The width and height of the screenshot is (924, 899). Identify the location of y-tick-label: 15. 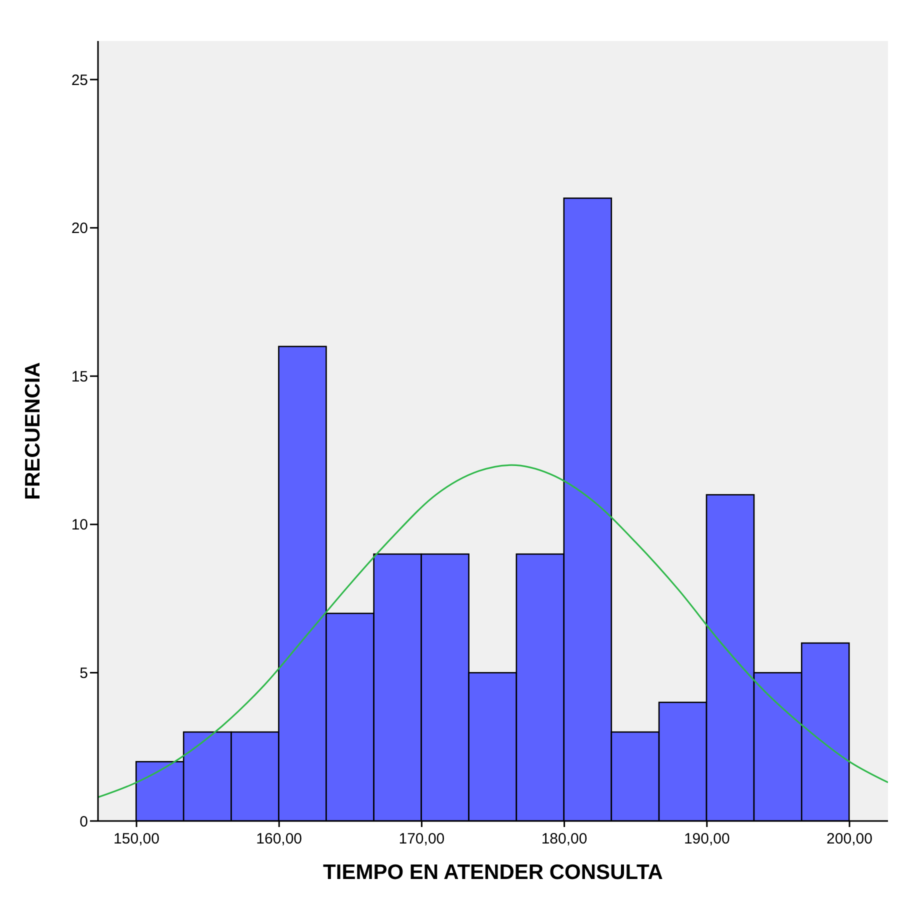
(79, 377).